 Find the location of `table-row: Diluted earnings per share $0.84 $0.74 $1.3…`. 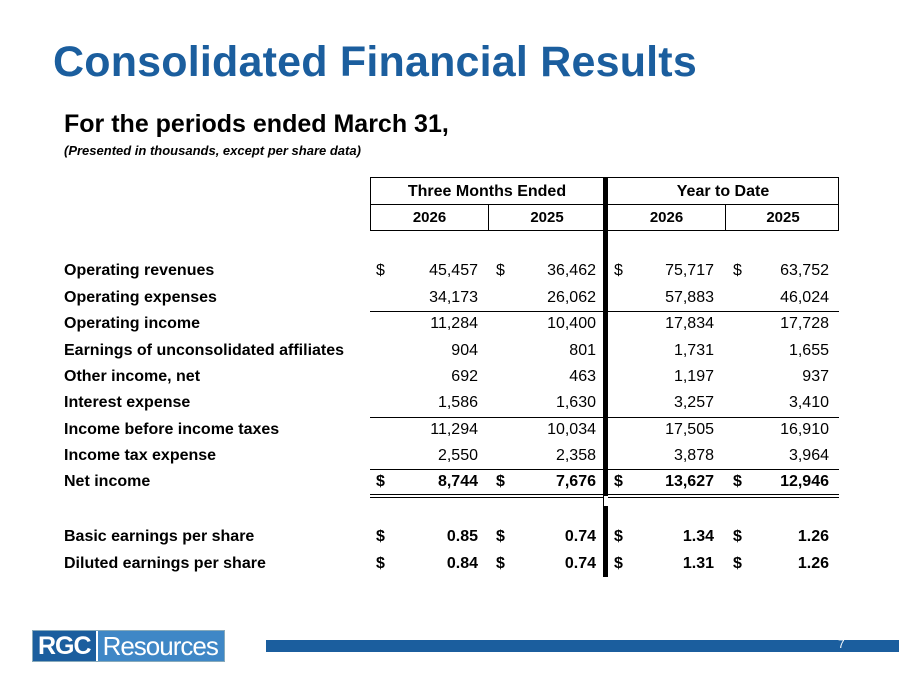

table-row: Diluted earnings per share $0.84 $0.74 $1.3… is located at coordinates (449, 564).